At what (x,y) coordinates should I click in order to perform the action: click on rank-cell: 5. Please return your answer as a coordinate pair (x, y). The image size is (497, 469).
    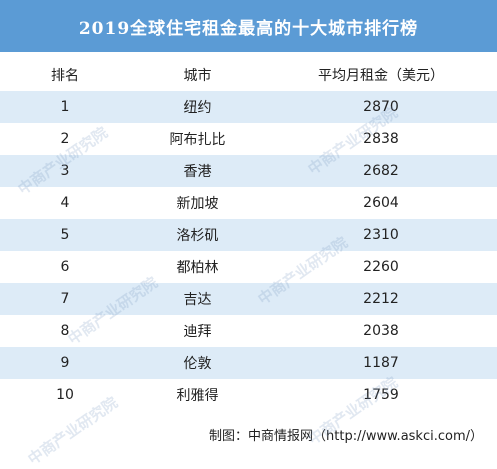
    Looking at the image, I should click on (65, 235).